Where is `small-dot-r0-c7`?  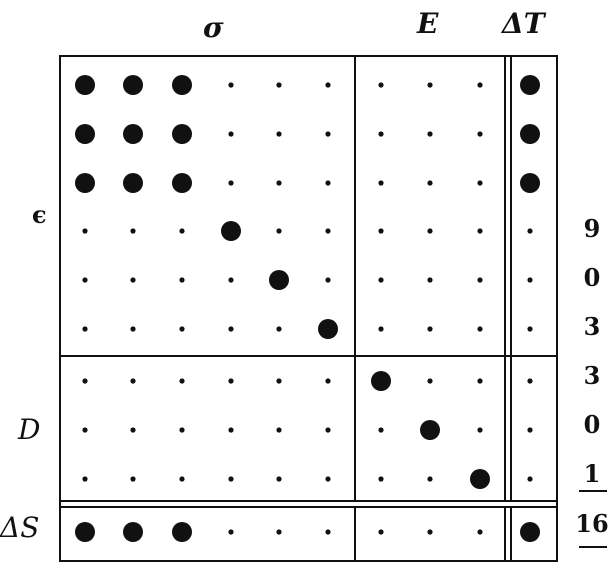 small-dot-r0-c7 is located at coordinates (430, 85).